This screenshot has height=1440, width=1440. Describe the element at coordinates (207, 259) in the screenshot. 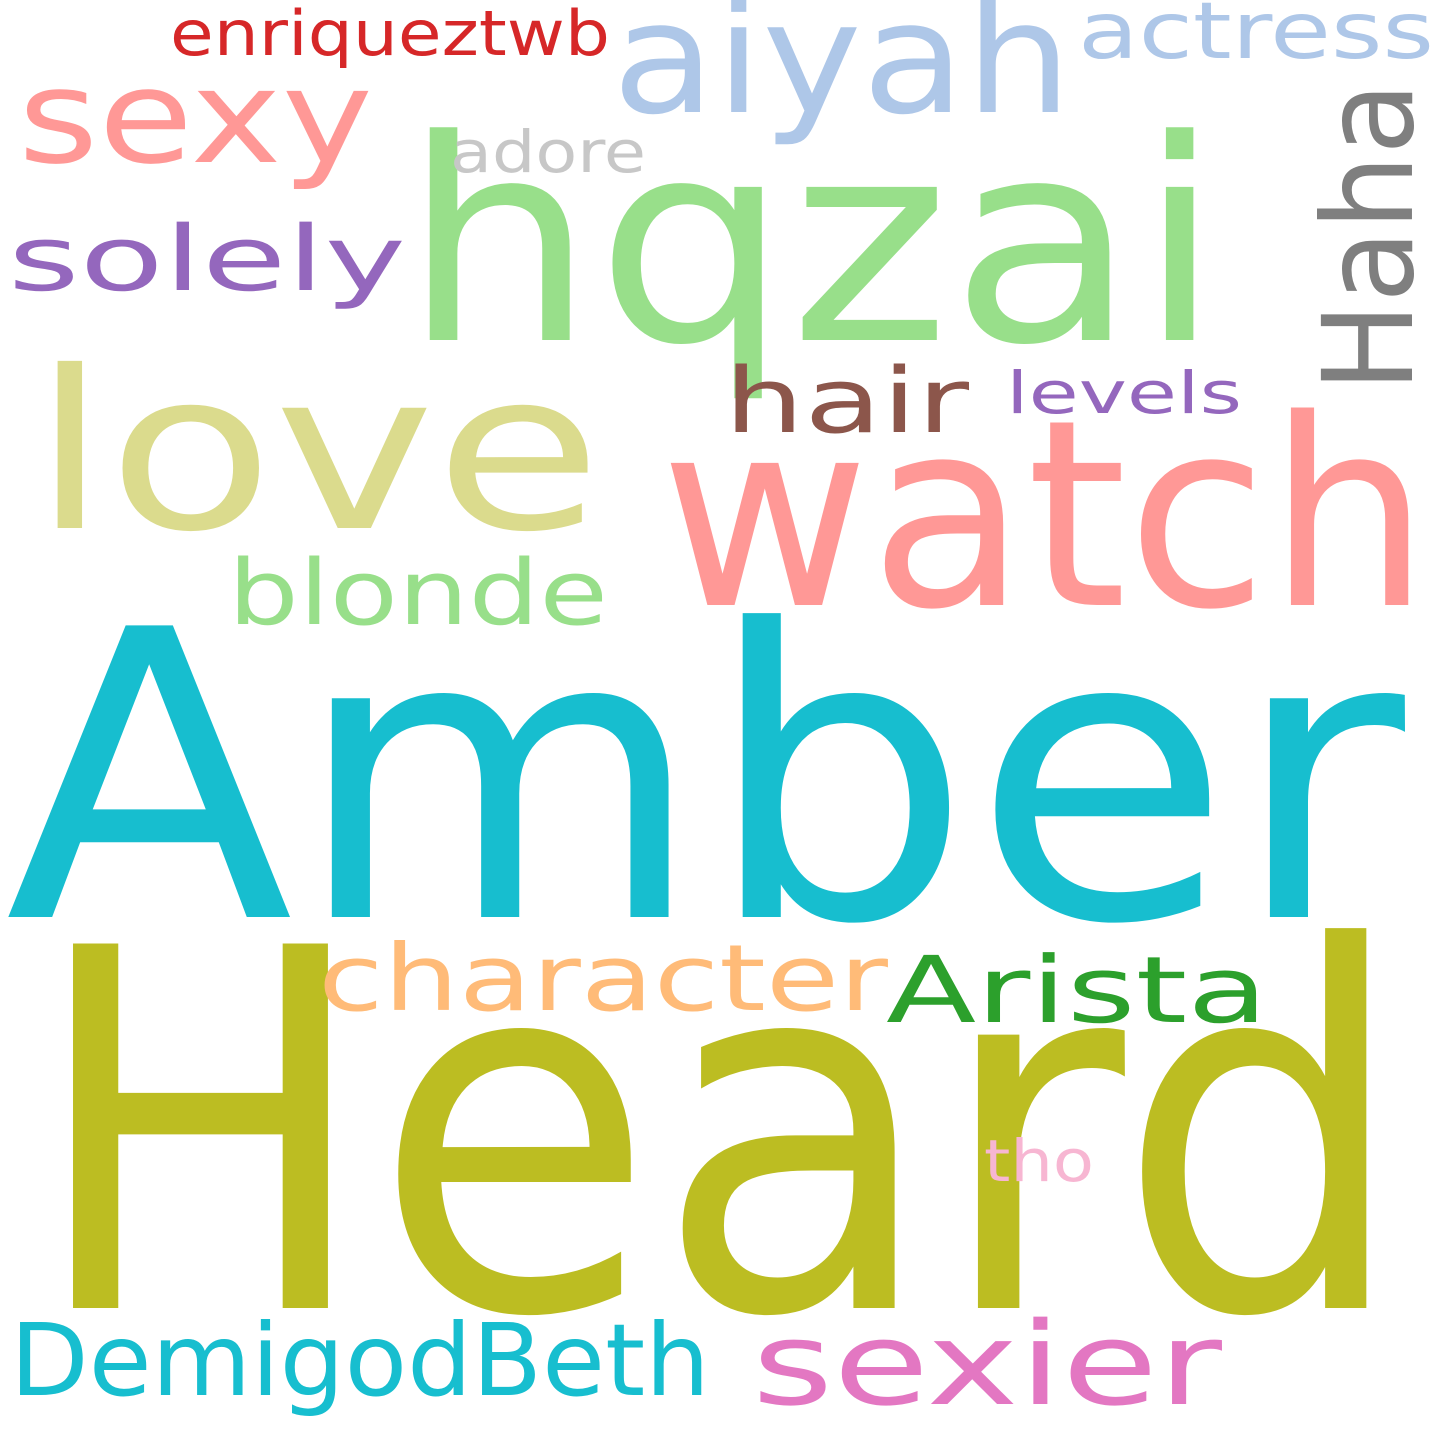

I see `word-solely: solely` at that location.